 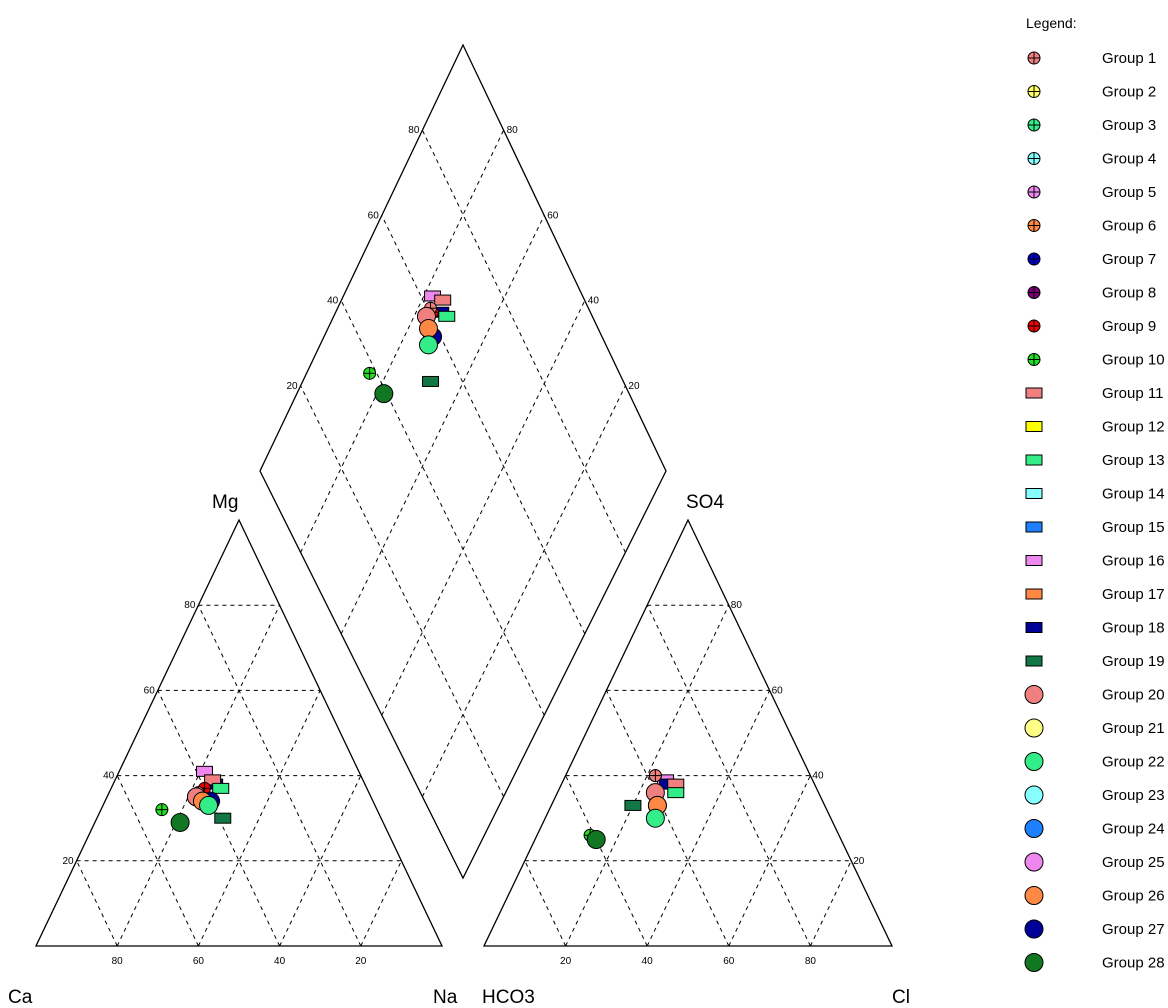 I want to click on legend-item-group-9: Group 9, so click(x=1091, y=326).